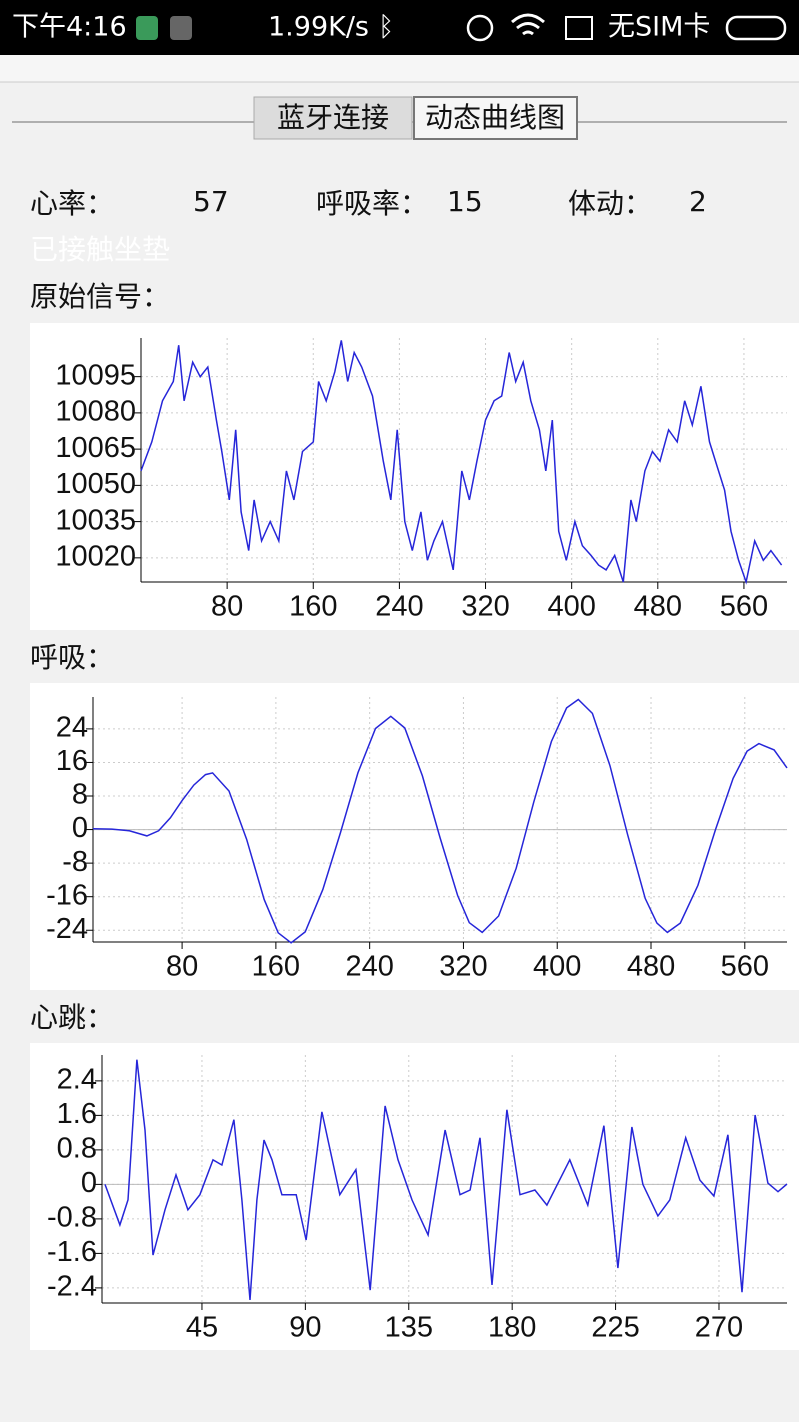  Describe the element at coordinates (512, 1328) in the screenshot. I see `x-tick-label: 180` at that location.